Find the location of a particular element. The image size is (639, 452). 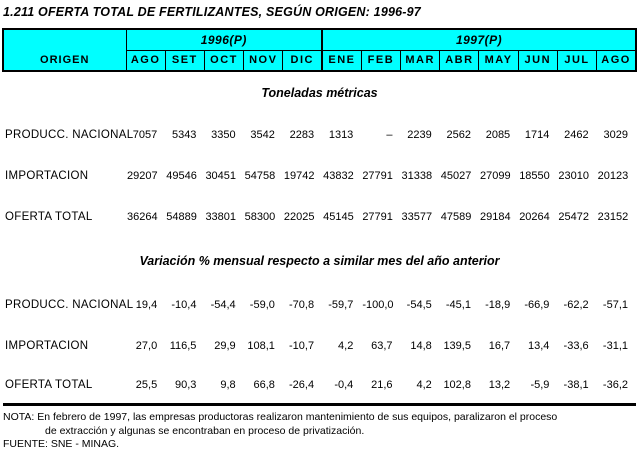

value-cell: 90,3 is located at coordinates (185, 386).